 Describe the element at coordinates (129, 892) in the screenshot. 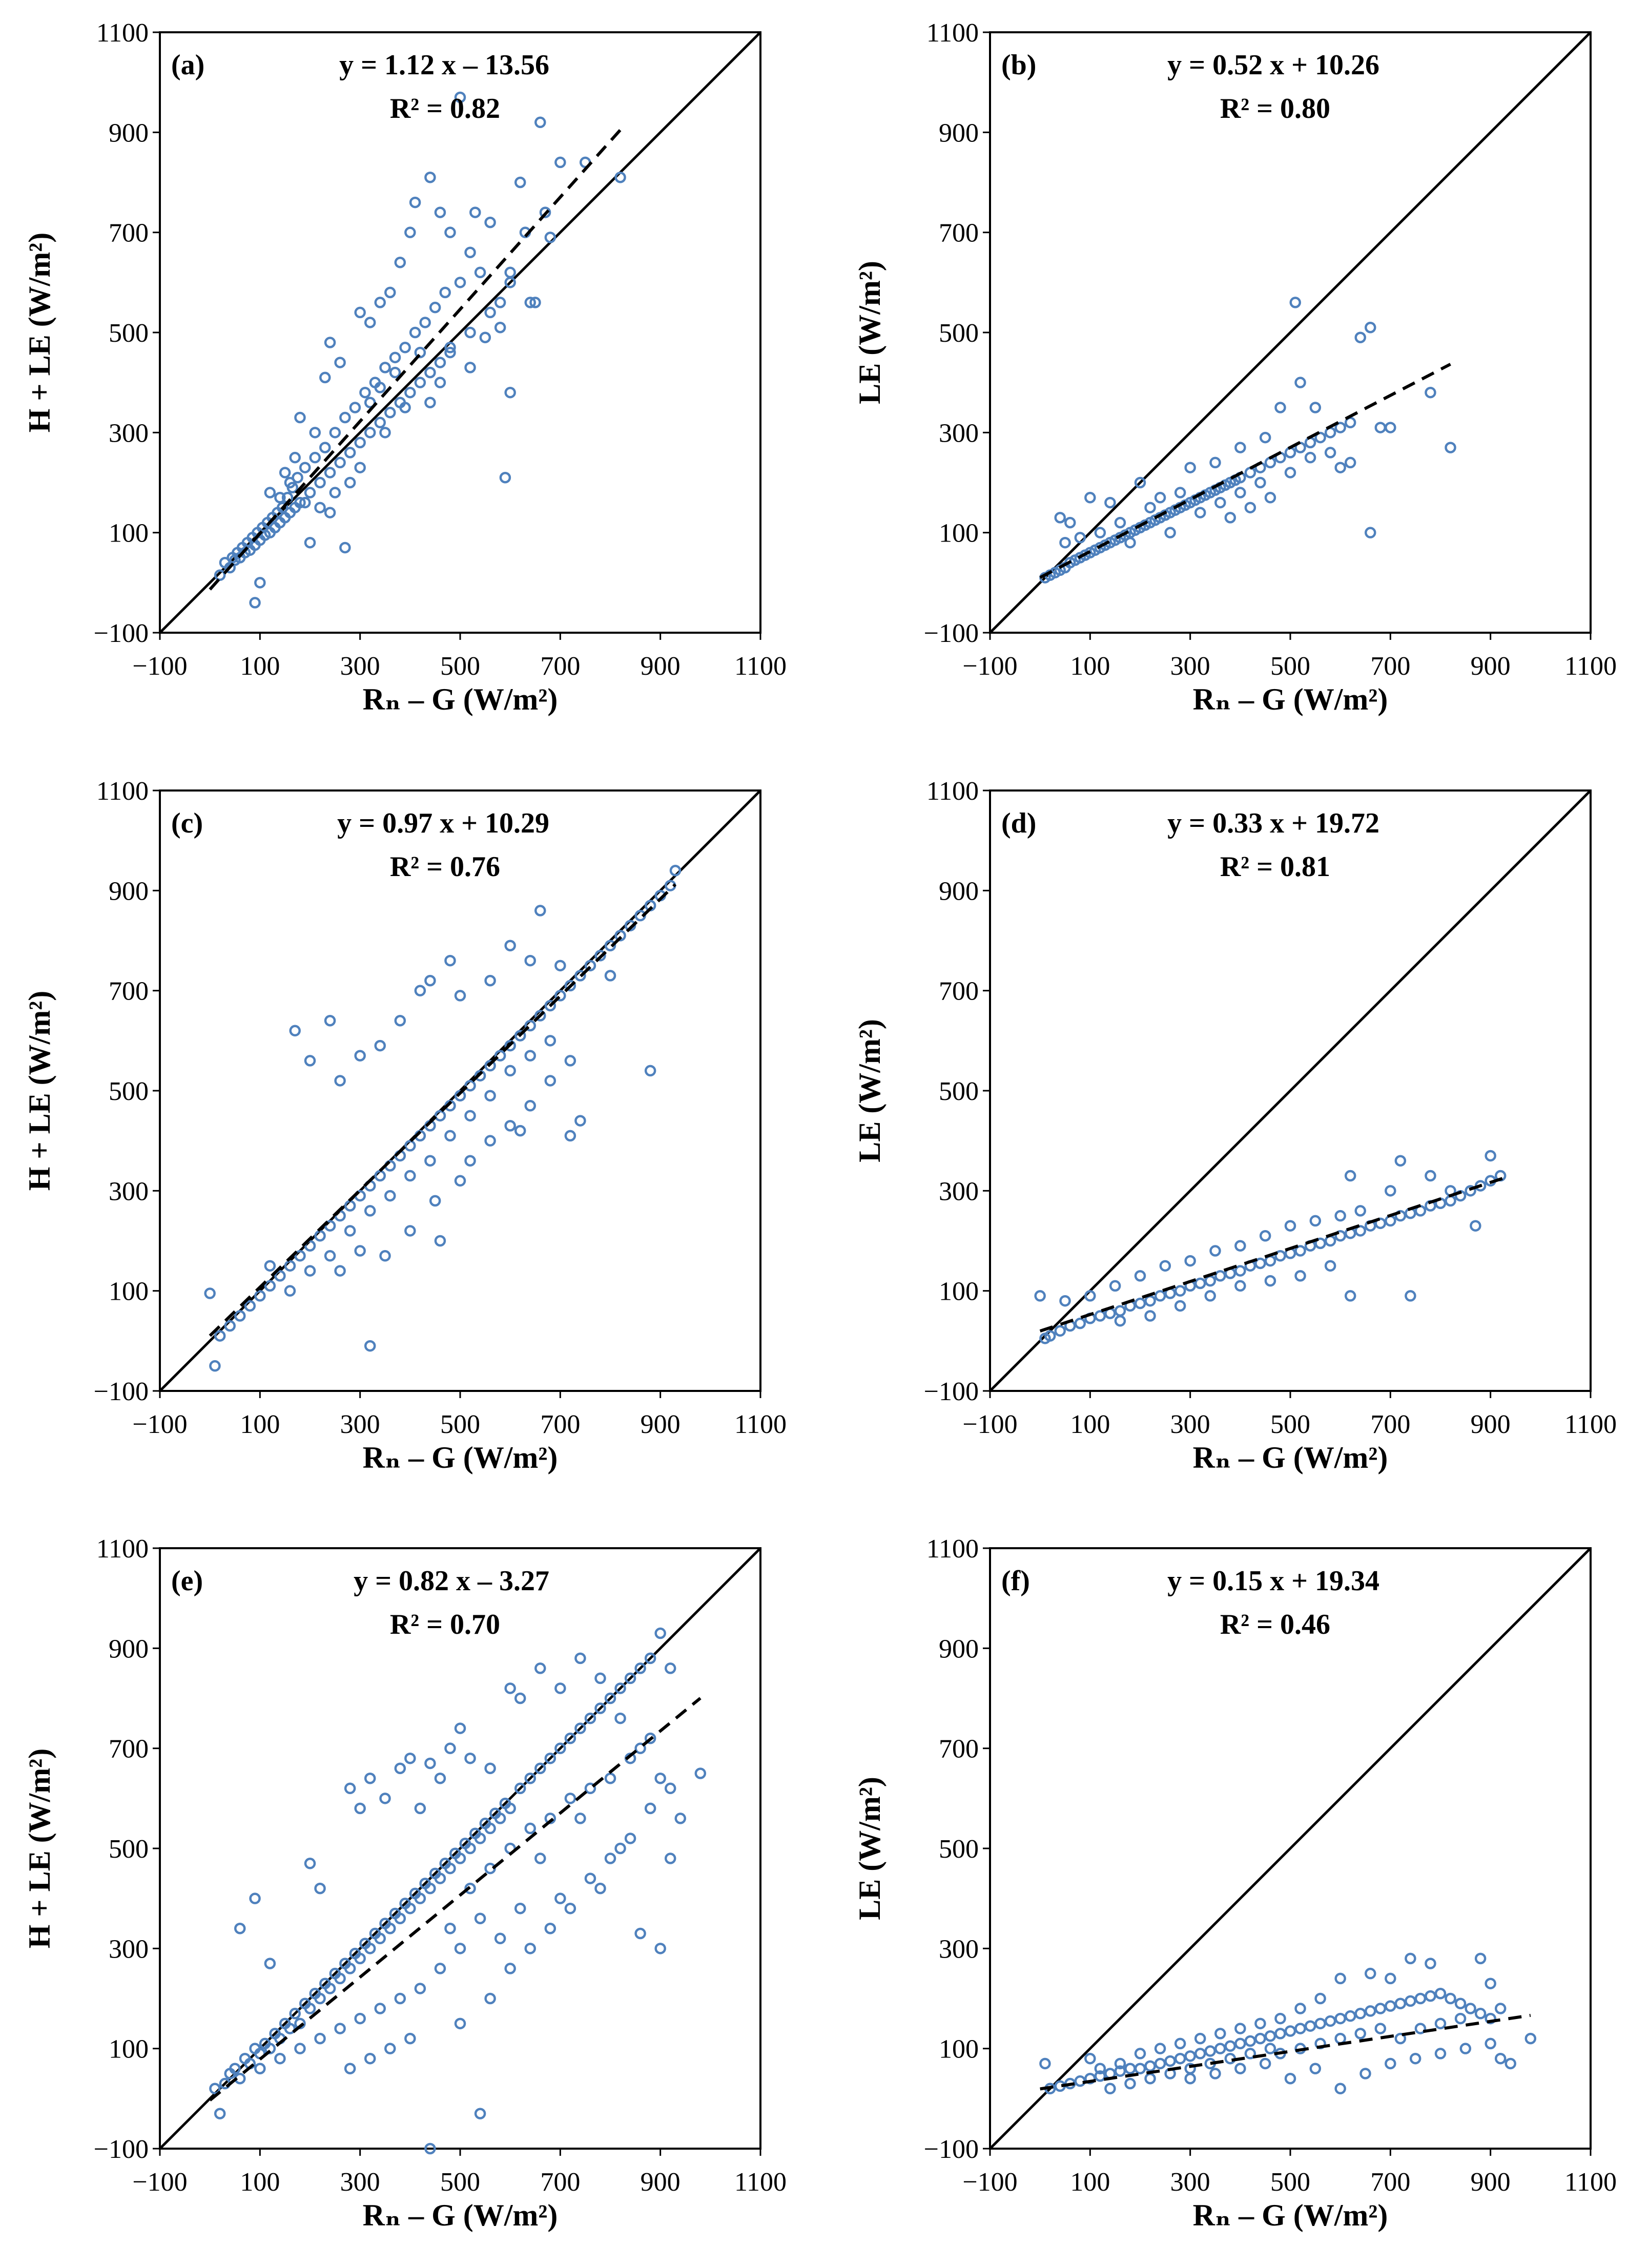

I see `y-tick-label: 900` at that location.